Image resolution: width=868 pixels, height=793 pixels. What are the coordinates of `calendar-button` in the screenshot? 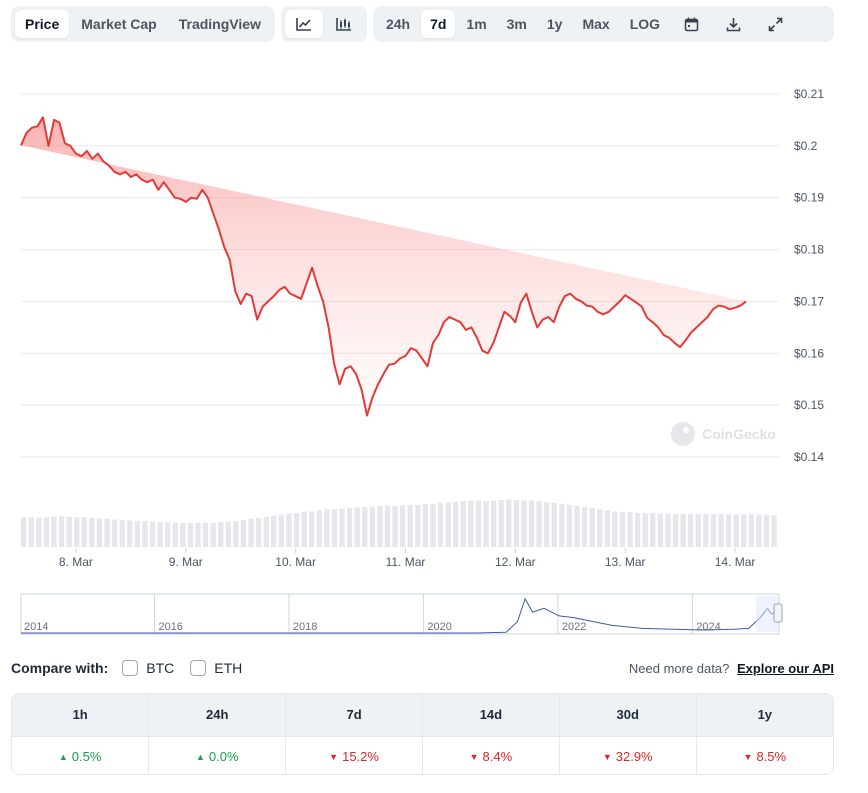 It's located at (691, 24).